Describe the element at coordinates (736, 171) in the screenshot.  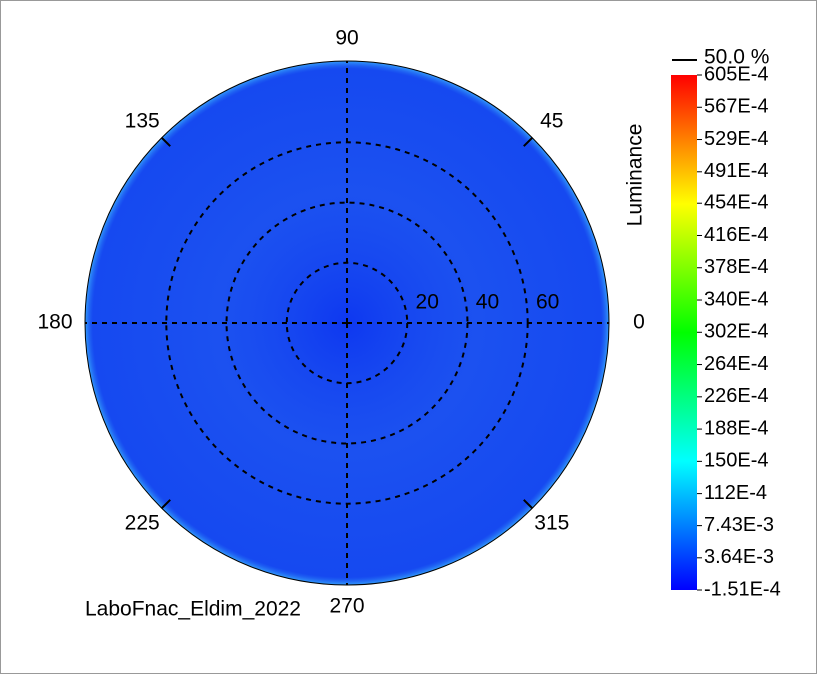
I see `colorbar-tick-label: 491E-4` at that location.